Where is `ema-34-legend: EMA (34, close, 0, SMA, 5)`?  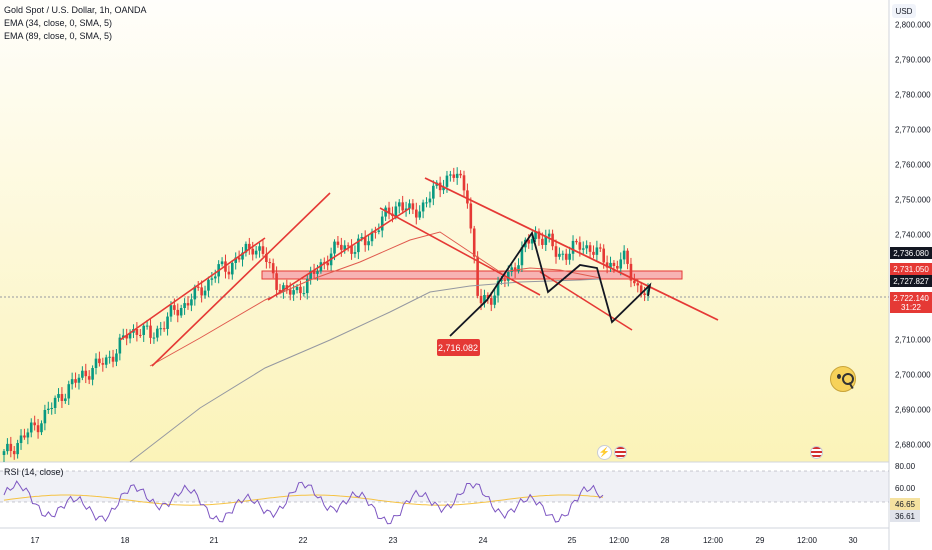
ema-34-legend: EMA (34, close, 0, SMA, 5) is located at coordinates (58, 23).